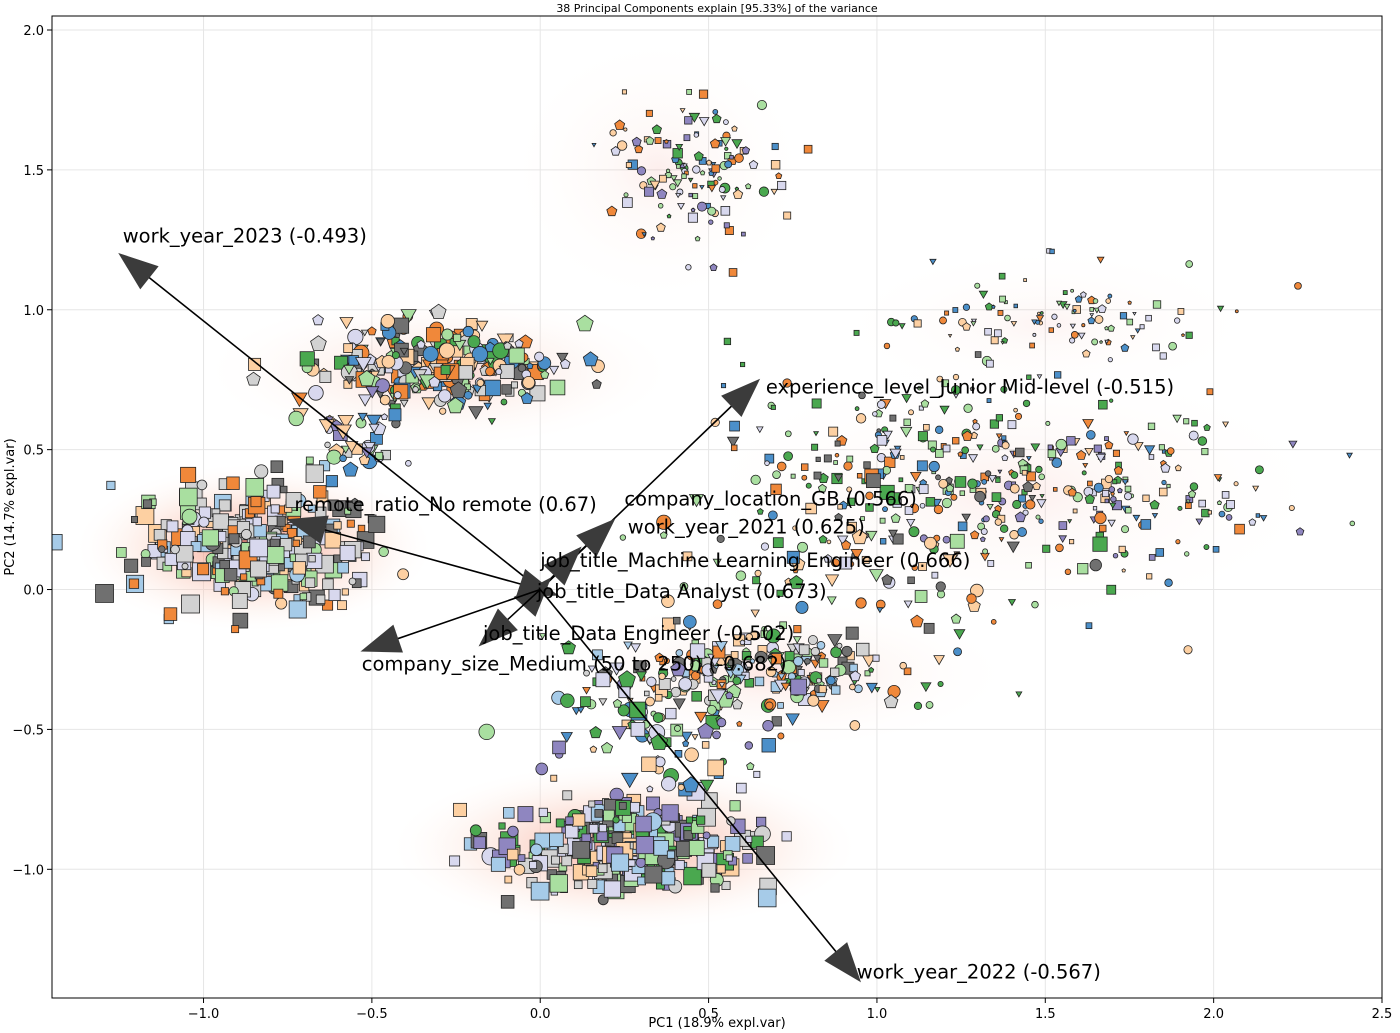  Describe the element at coordinates (708, 1014) in the screenshot. I see `x-tick-label: 0.5` at that location.